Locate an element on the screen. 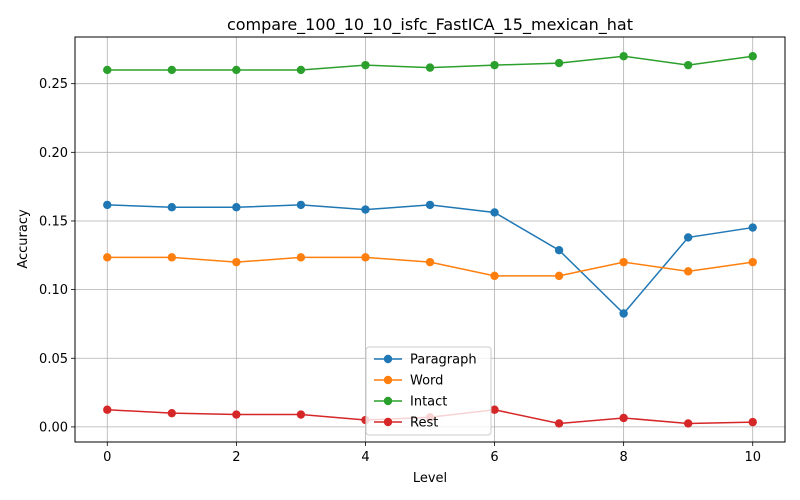 The width and height of the screenshot is (800, 500). legend-label: Paragraph is located at coordinates (443, 360).